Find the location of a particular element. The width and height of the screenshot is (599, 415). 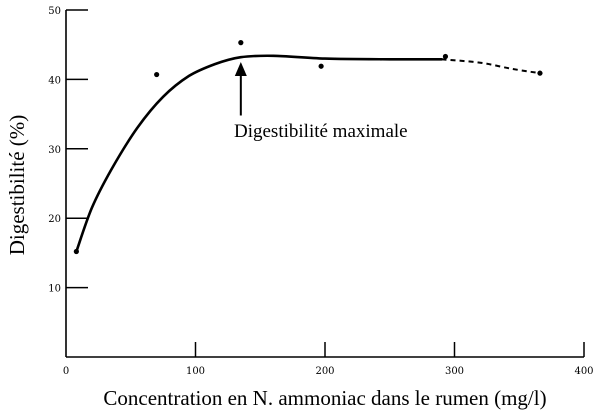

x-ticks: 0 100 200 300 400 is located at coordinates (328, 359).